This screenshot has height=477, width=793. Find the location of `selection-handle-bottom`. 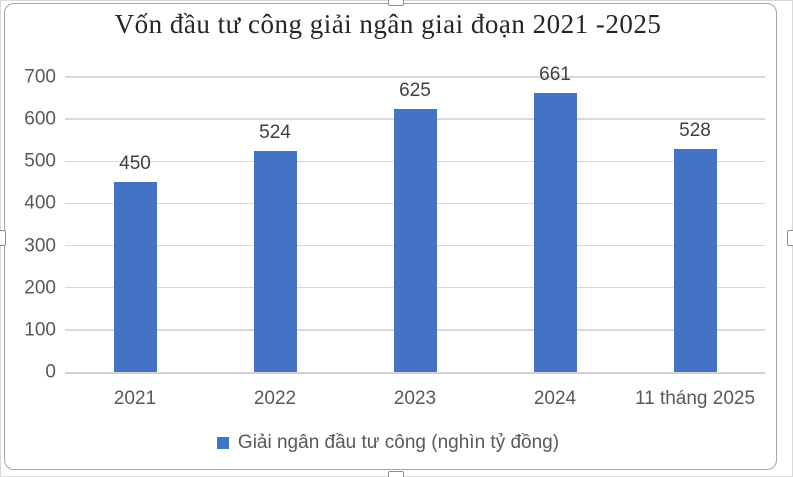

selection-handle-bottom is located at coordinates (396, 474).